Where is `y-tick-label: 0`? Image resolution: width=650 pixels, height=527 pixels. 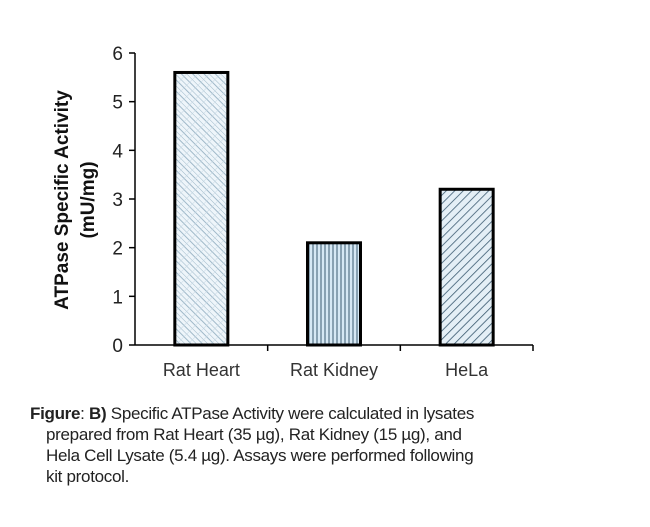
y-tick-label: 0 is located at coordinates (117, 346).